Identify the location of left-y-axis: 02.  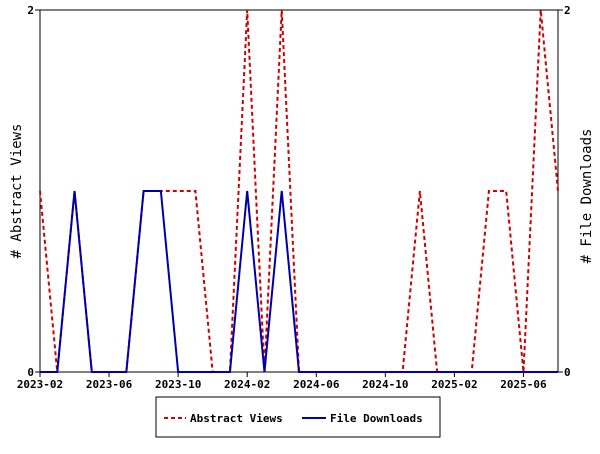
(33, 191).